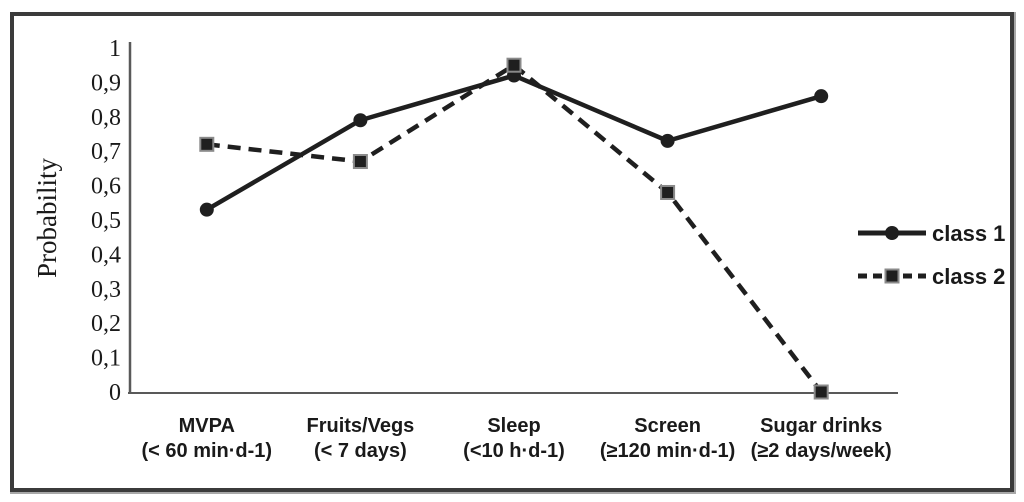 The width and height of the screenshot is (1024, 502). What do you see at coordinates (667, 438) in the screenshot?
I see `x-category-label: Screen (≥120 min·d-1)` at bounding box center [667, 438].